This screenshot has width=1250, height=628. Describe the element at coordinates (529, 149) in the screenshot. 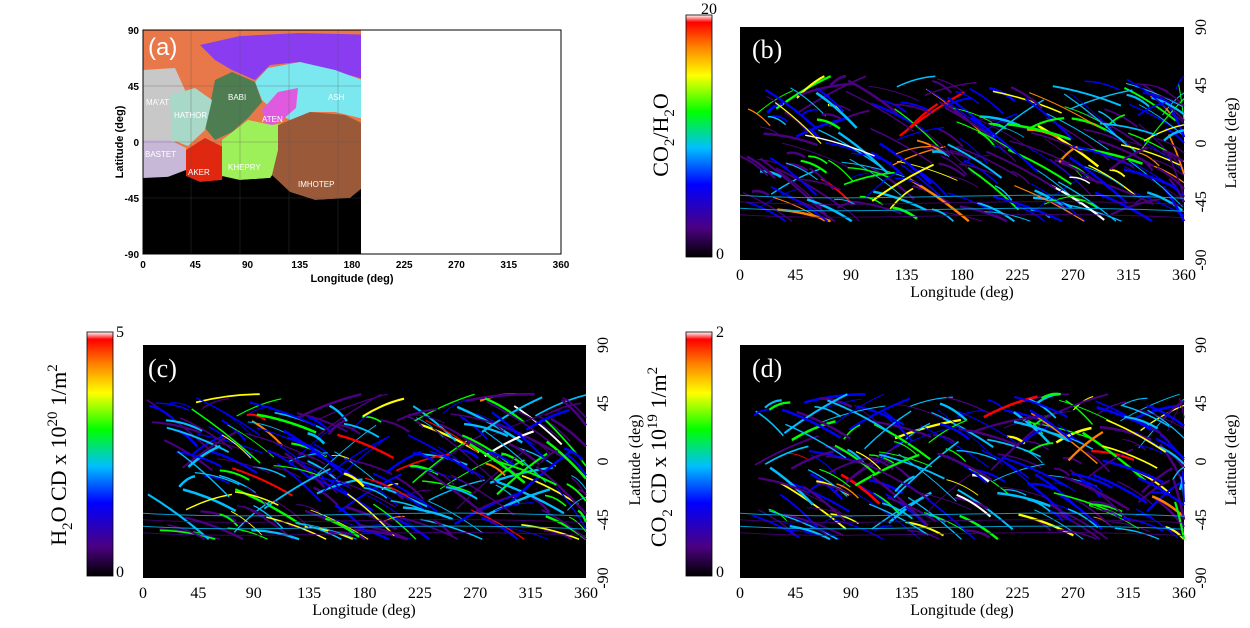

I see `label-maftet: MAFTET` at that location.